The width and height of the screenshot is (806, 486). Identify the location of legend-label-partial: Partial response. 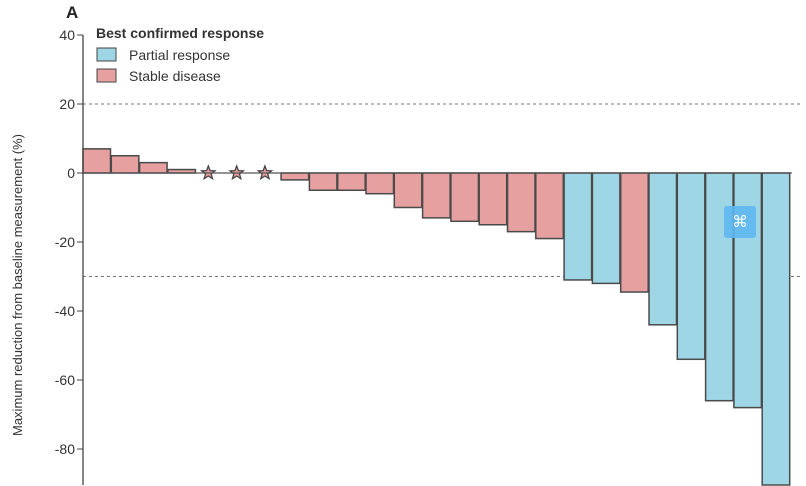
(179, 55).